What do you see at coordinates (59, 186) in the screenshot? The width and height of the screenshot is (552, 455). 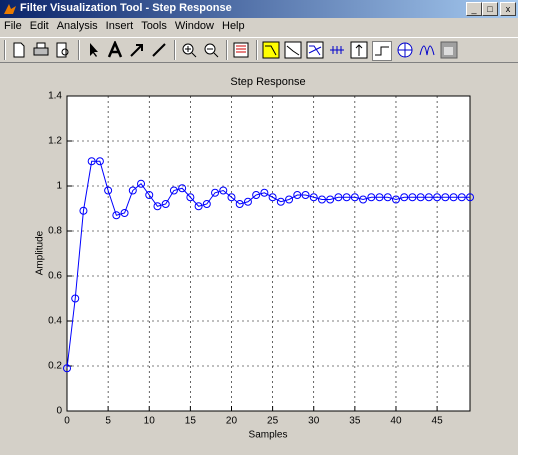 I see `y-tick-label: 1` at bounding box center [59, 186].